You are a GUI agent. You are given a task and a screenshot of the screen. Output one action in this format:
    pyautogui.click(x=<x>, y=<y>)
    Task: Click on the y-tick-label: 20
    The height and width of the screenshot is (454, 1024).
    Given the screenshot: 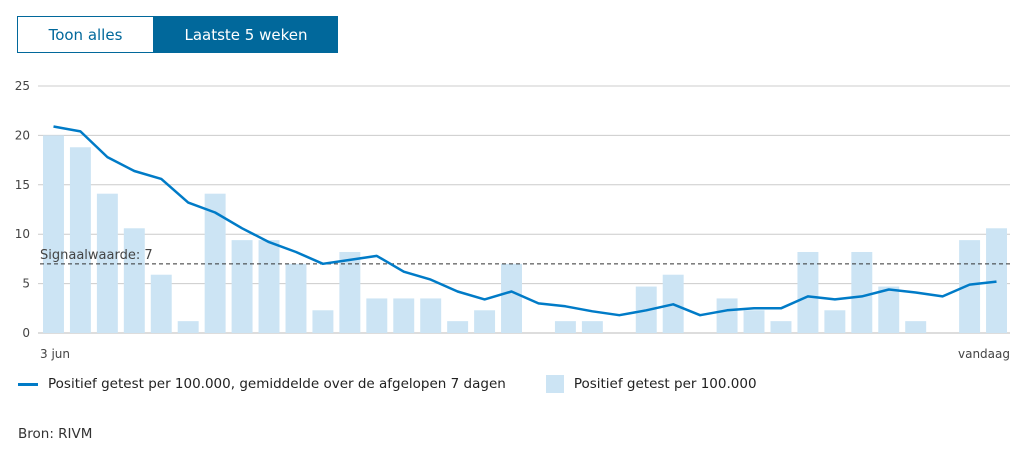 What is the action you would take?
    pyautogui.click(x=22, y=135)
    